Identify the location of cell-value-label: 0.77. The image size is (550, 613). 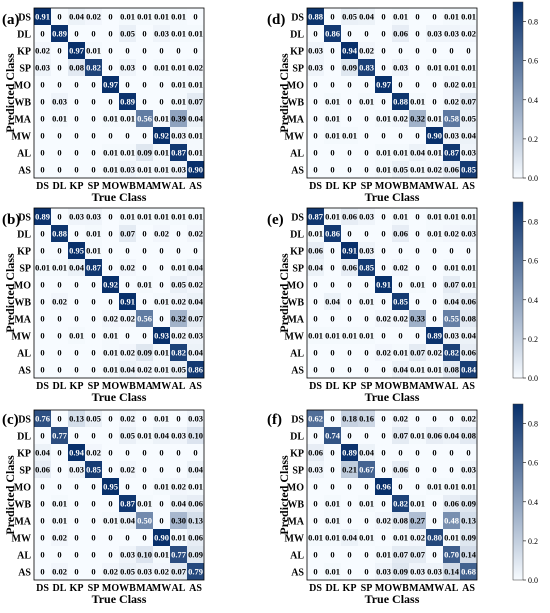
(179, 555).